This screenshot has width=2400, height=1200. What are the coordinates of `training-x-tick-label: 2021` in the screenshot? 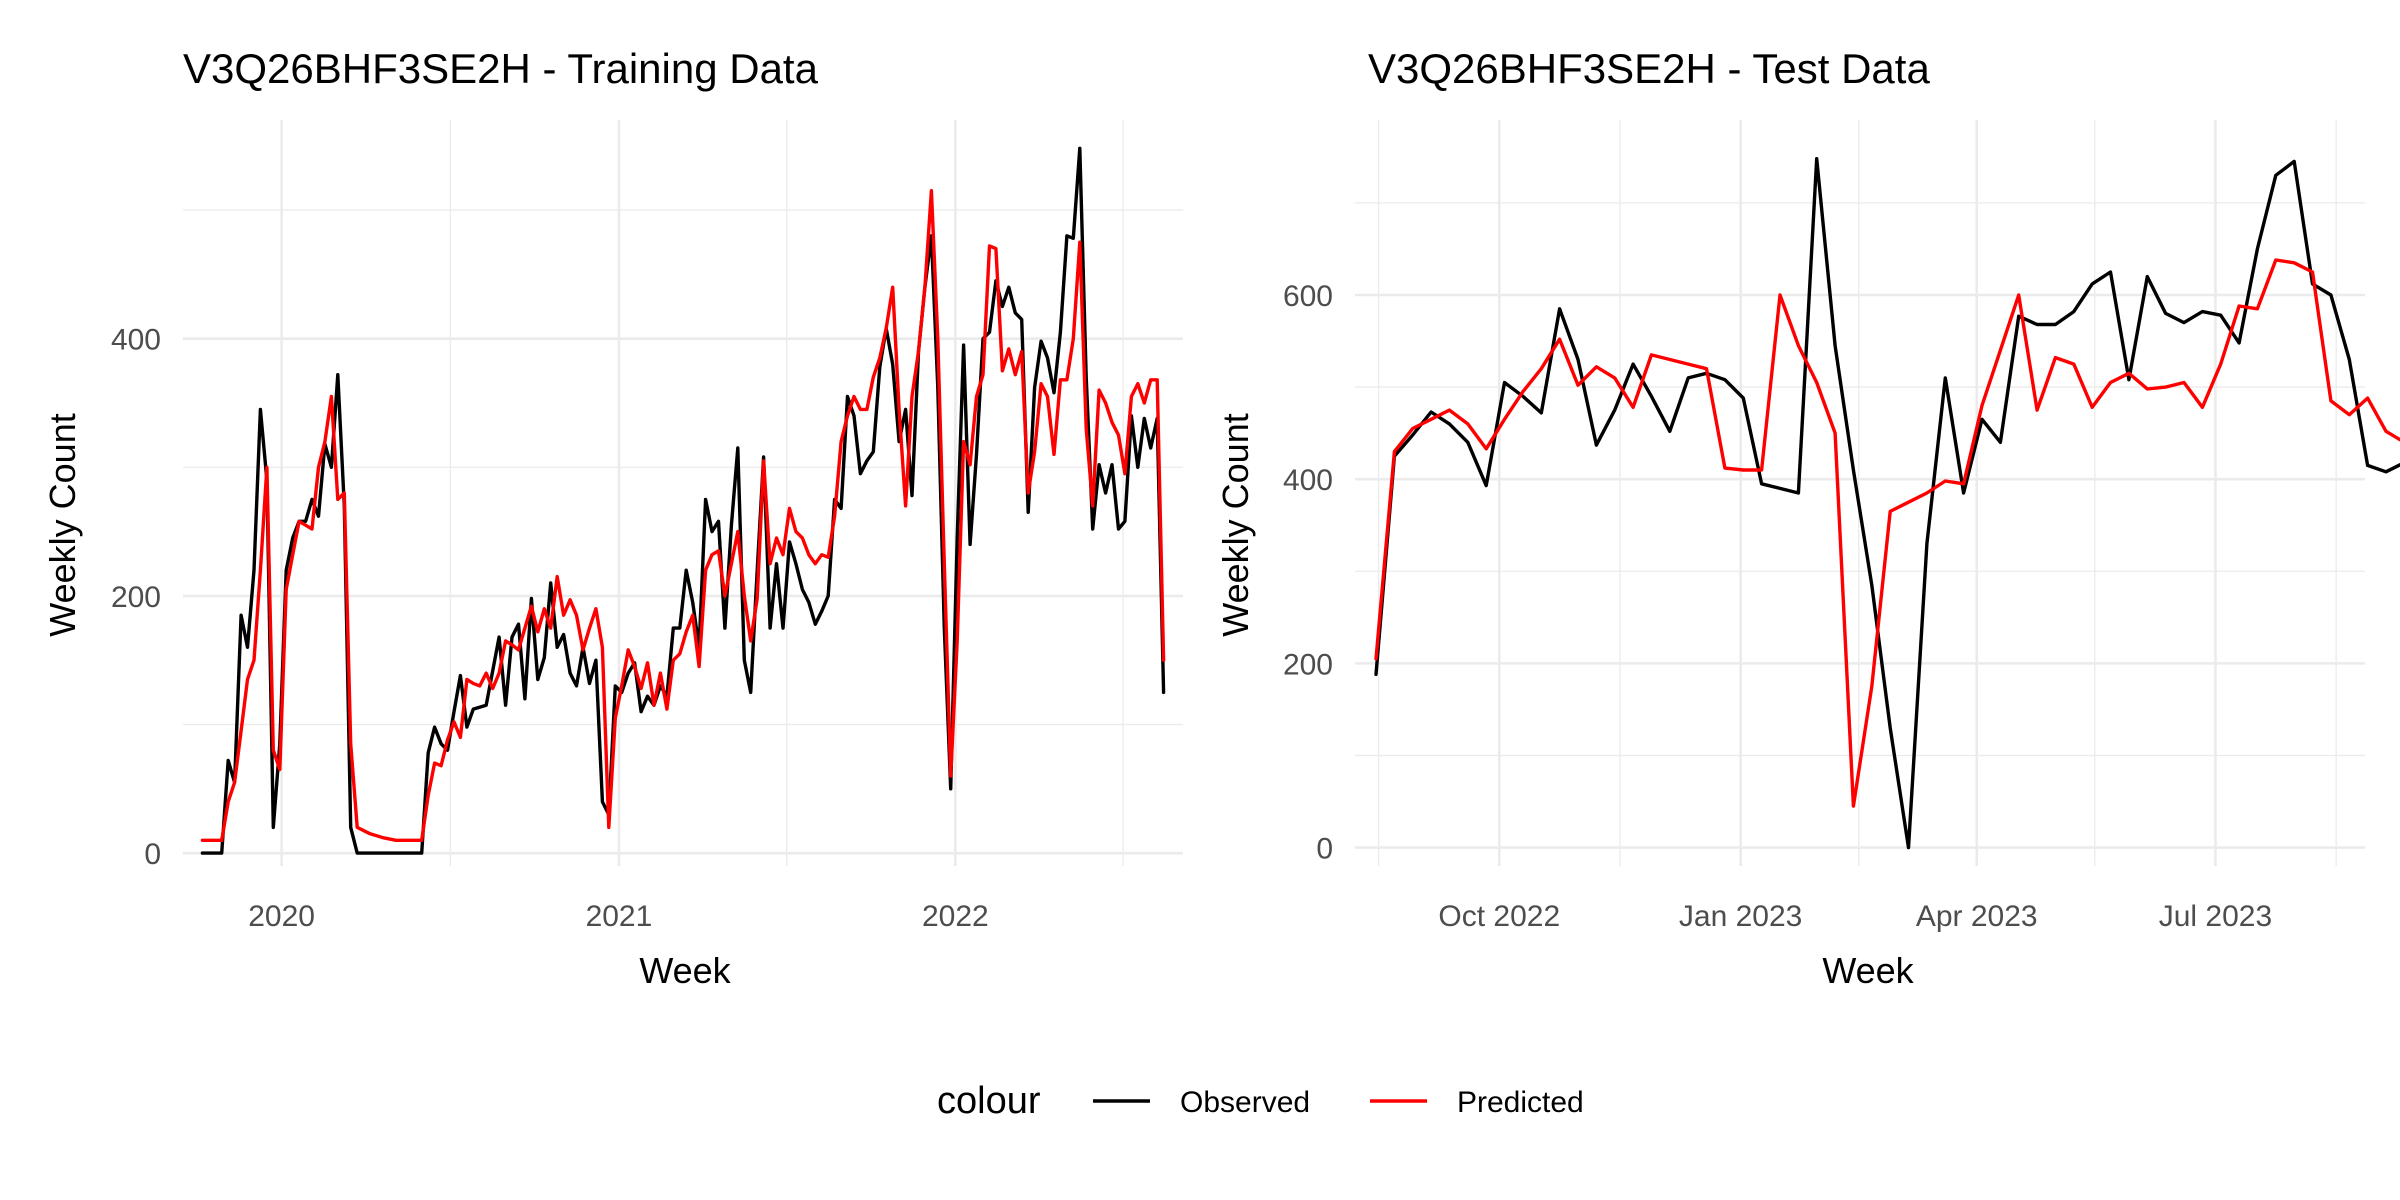 It's located at (619, 916).